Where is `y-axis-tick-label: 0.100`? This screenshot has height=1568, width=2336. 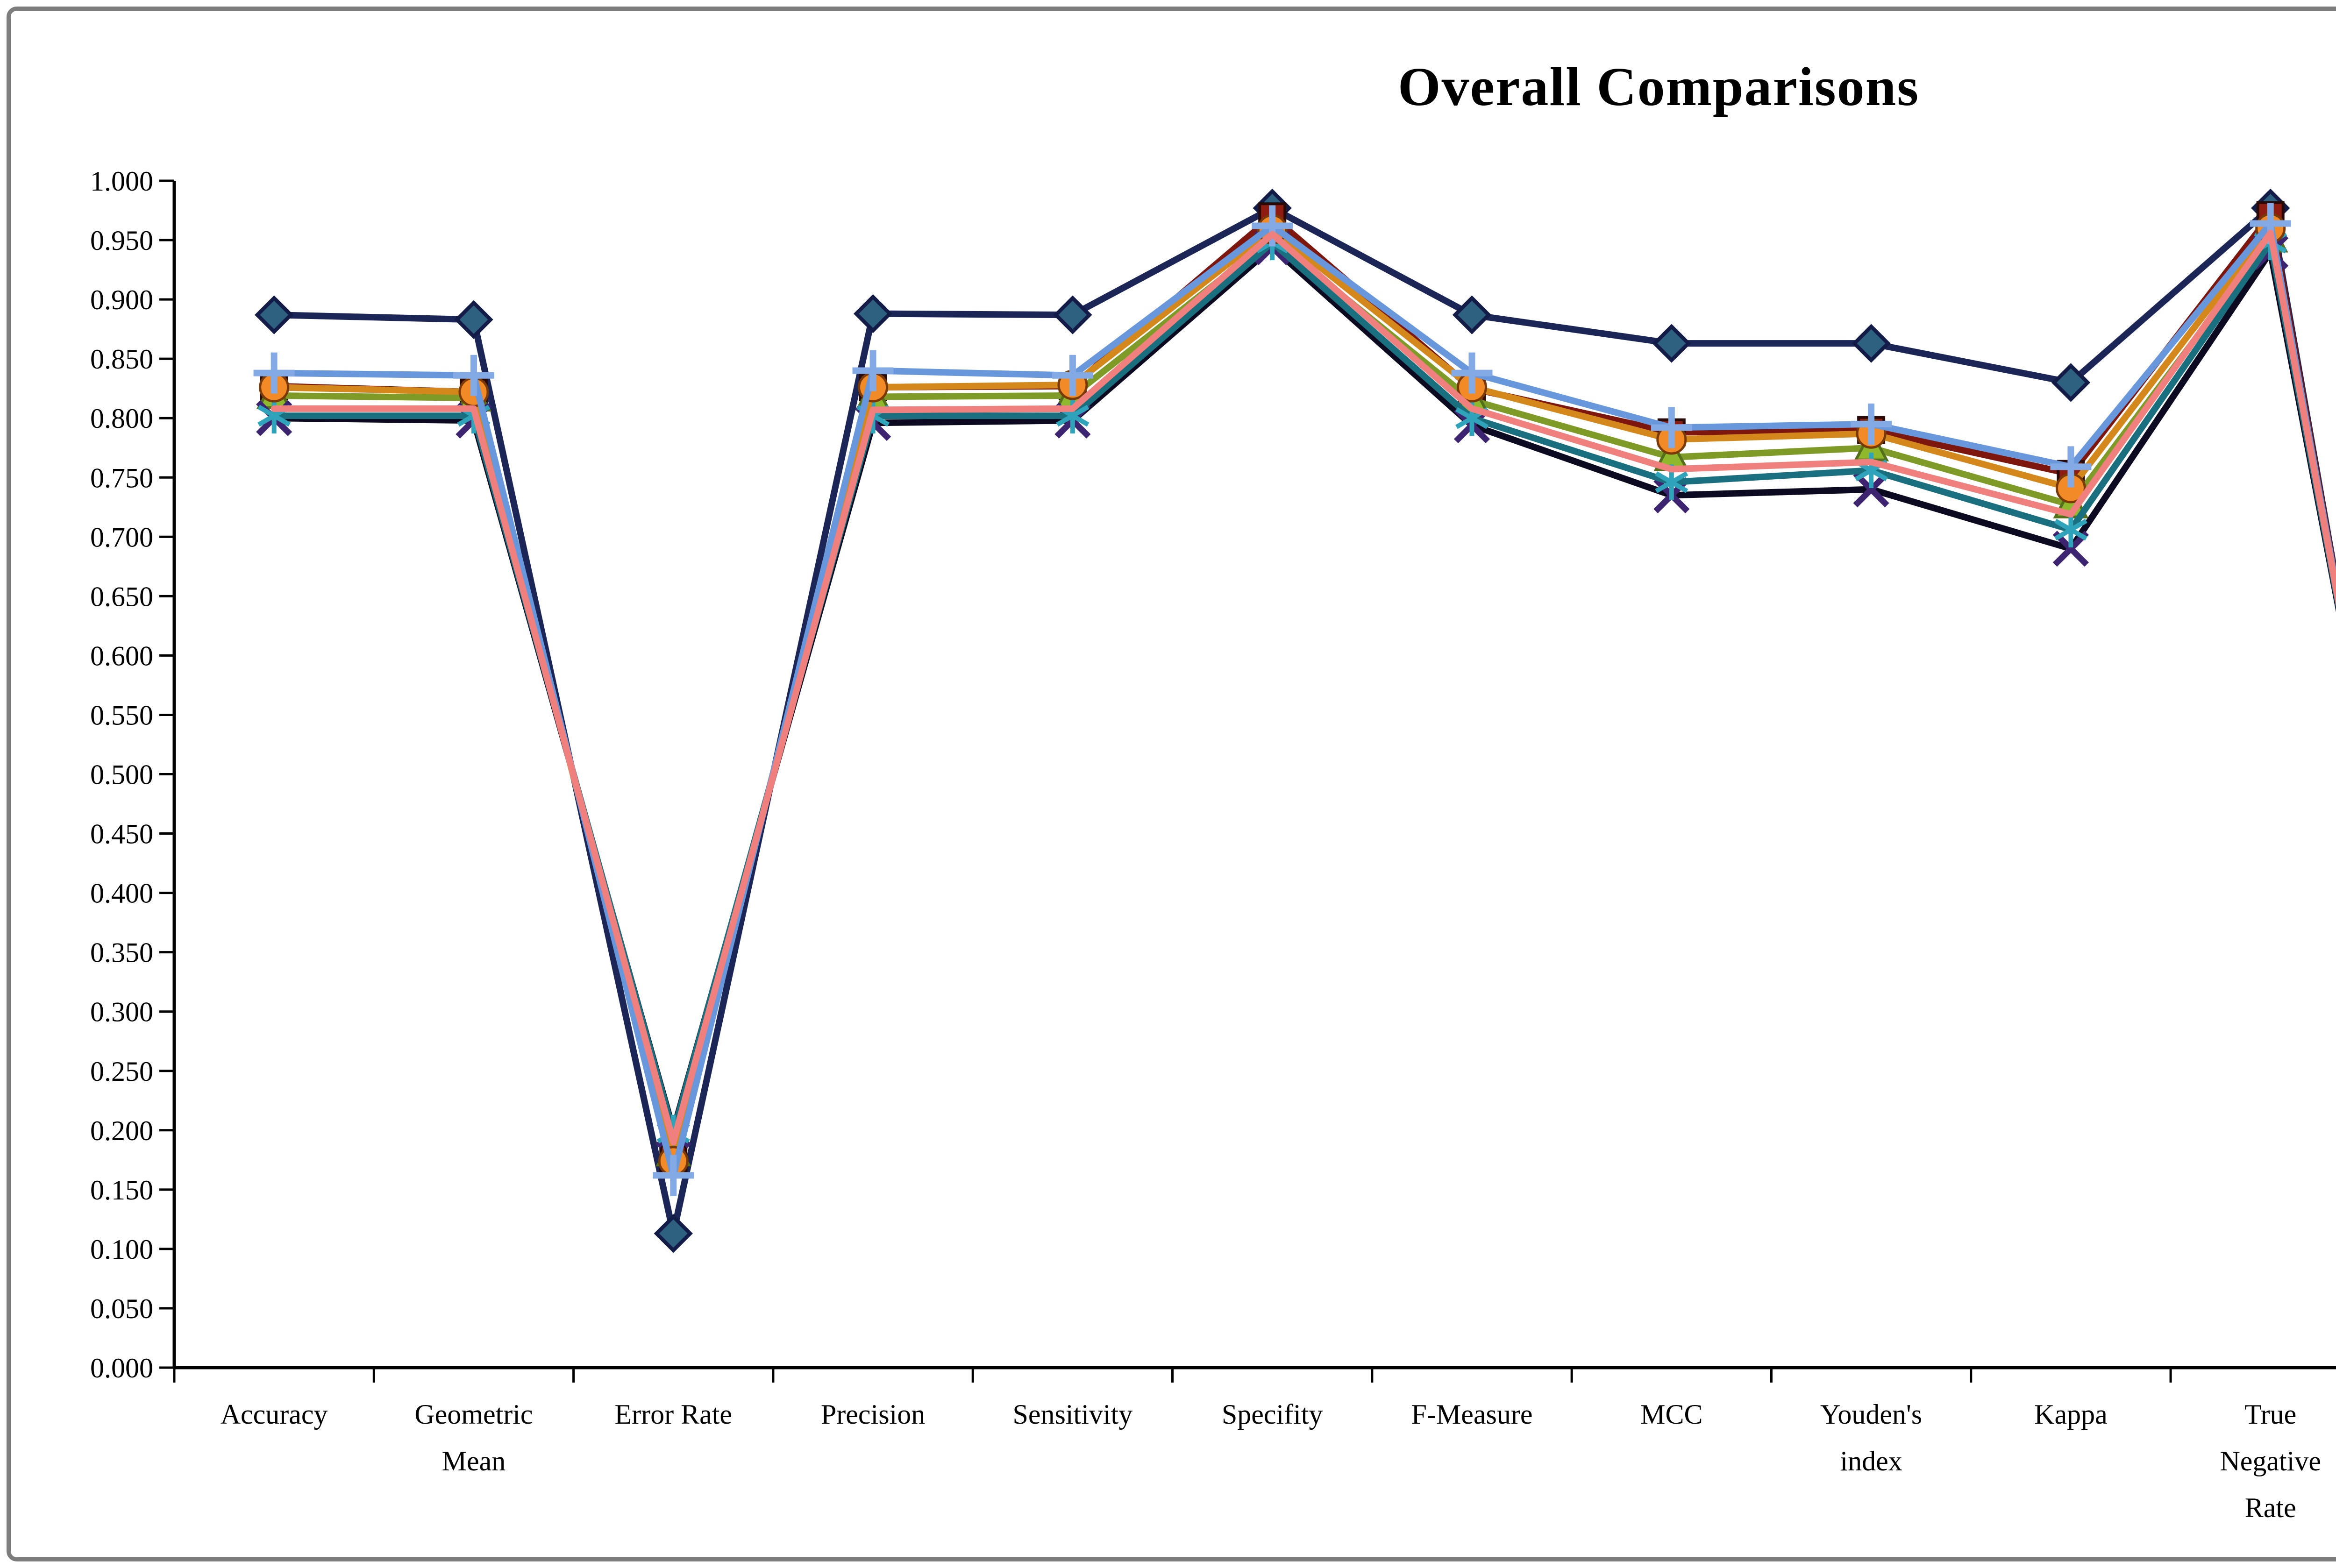 y-axis-tick-label: 0.100 is located at coordinates (121, 1249).